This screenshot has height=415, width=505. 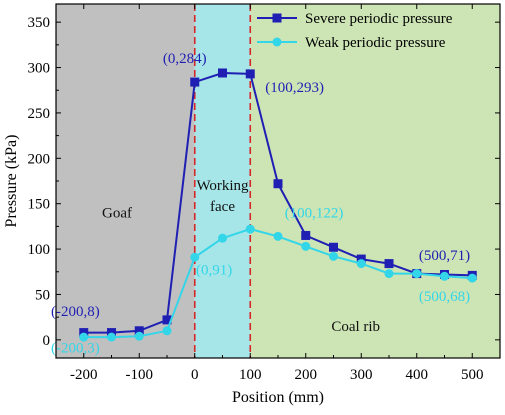 What do you see at coordinates (75, 312) in the screenshot?
I see `data-label-0: (-200,8)` at bounding box center [75, 312].